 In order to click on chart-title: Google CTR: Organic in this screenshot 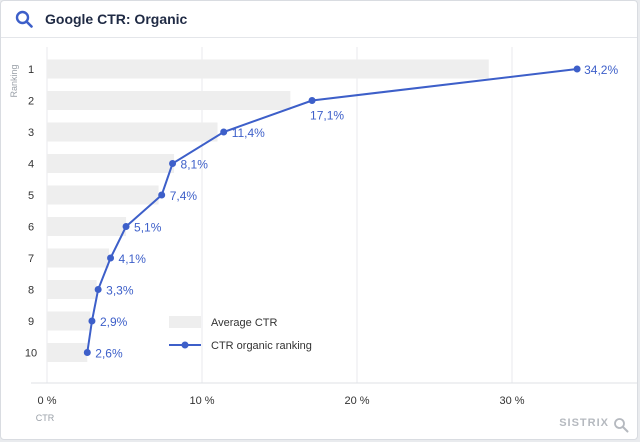, I will do `click(116, 19)`.